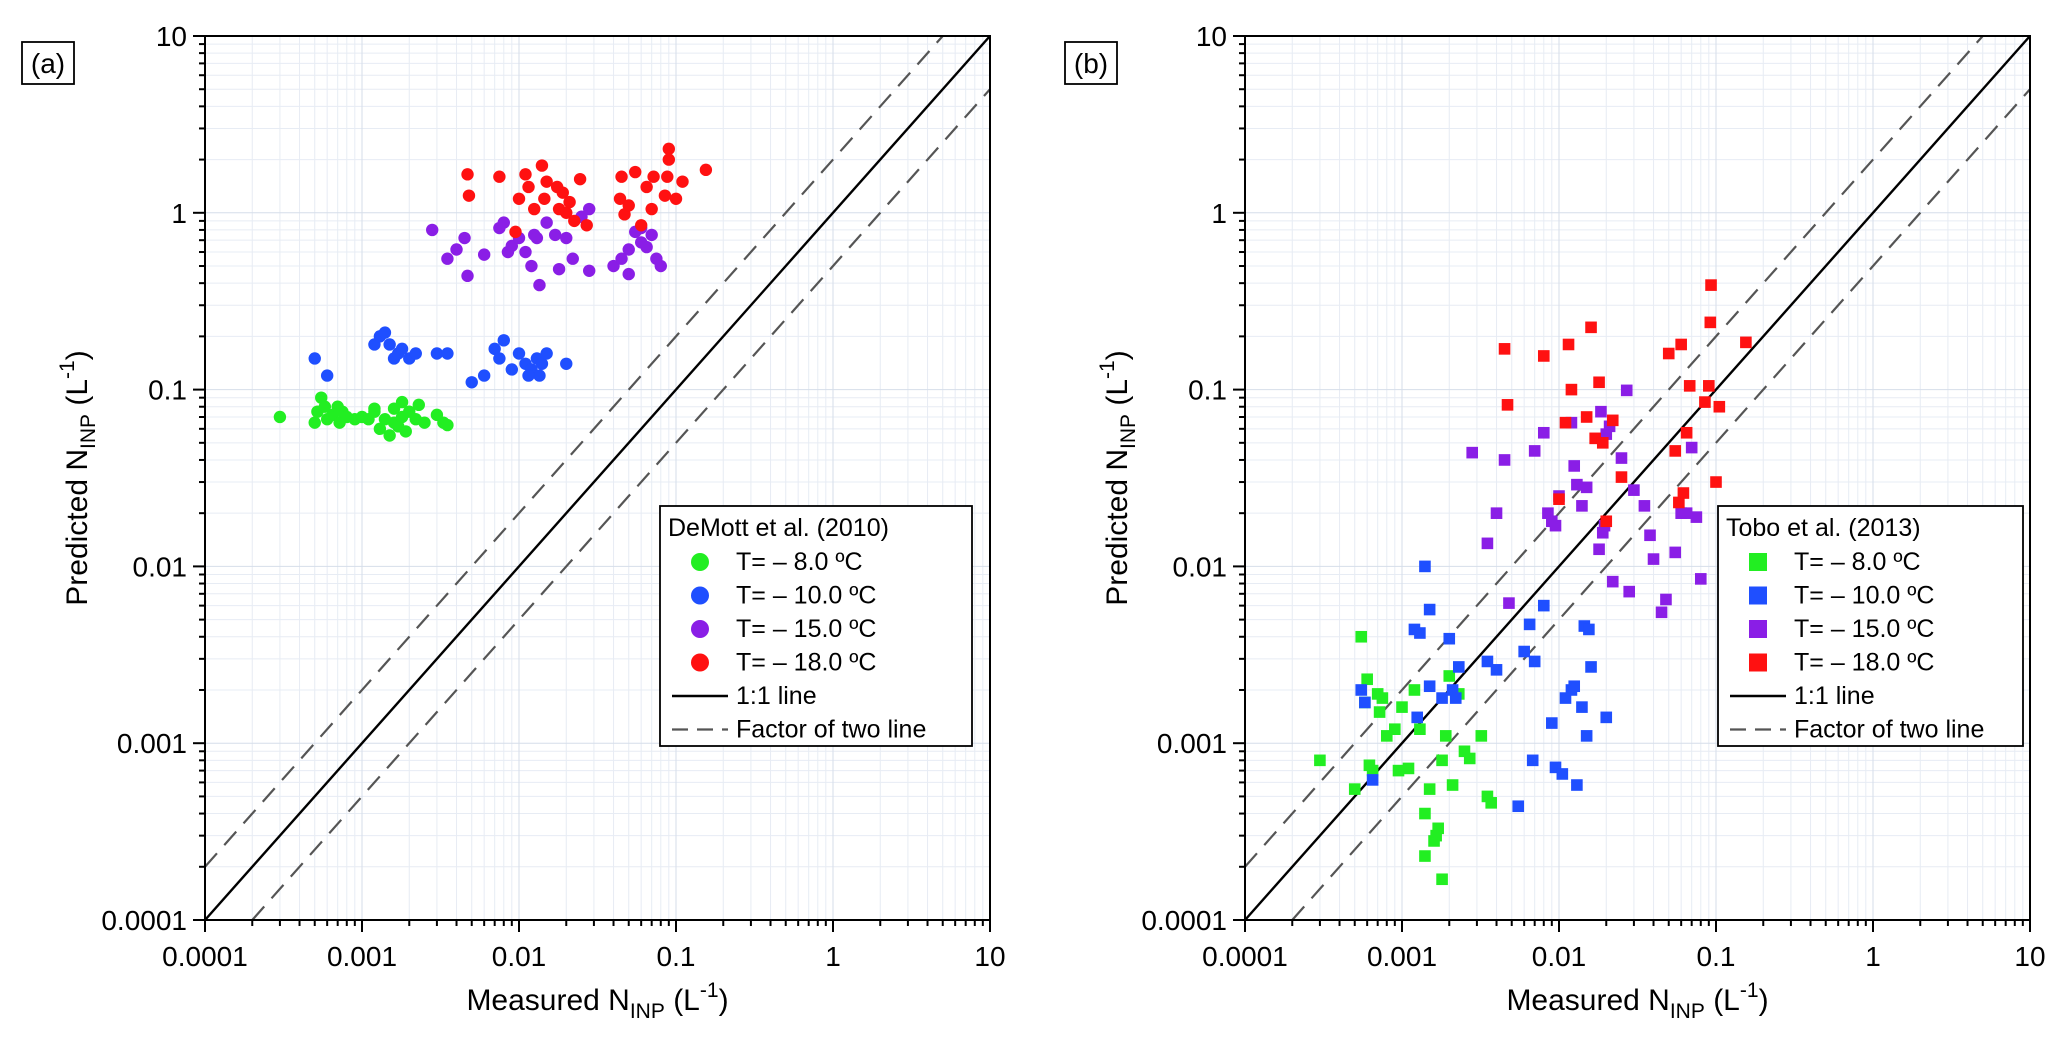 This screenshot has width=2067, height=1048. I want to click on y-tick-label: 0.0001, so click(144, 920).